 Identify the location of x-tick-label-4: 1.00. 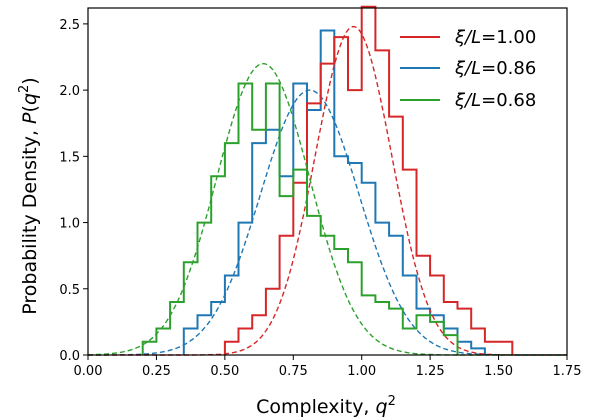
(361, 371).